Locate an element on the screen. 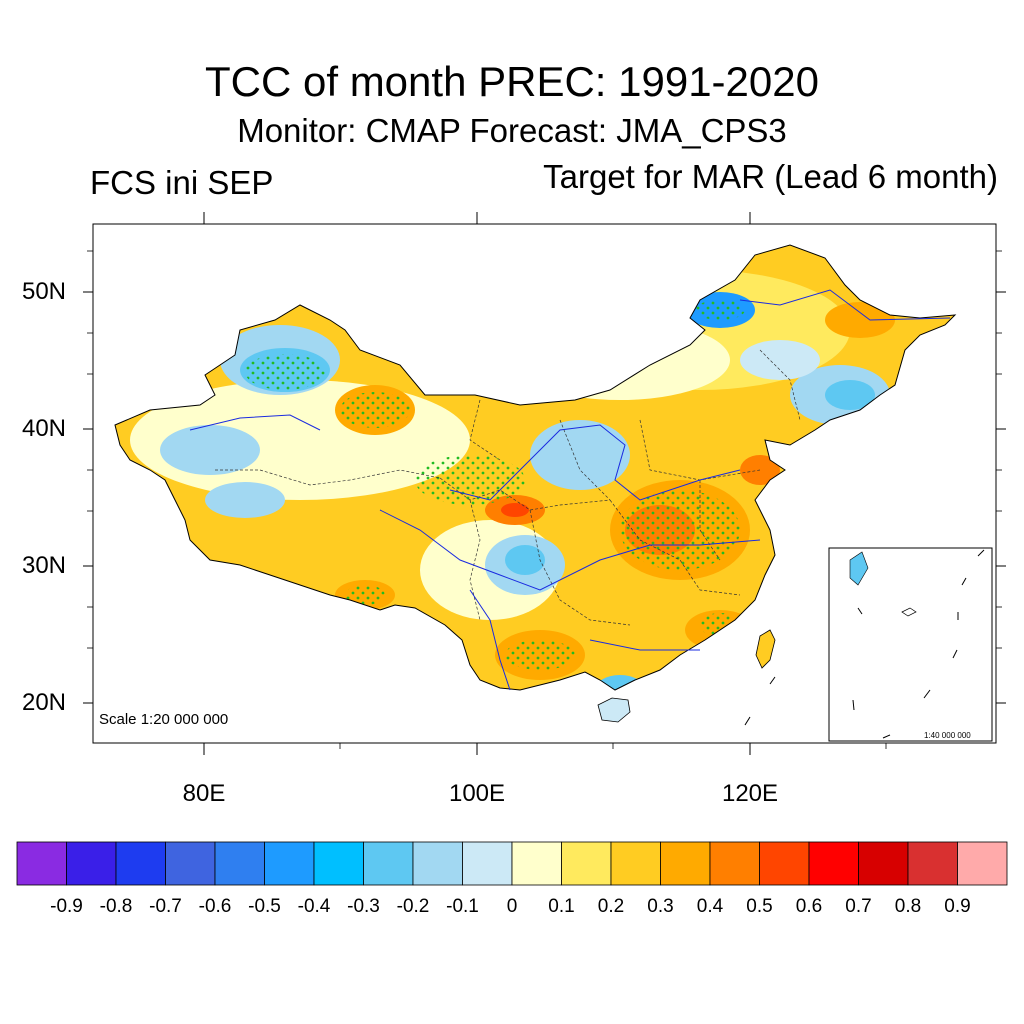 The image size is (1024, 1024). colorbar-tick-label: 0.2 is located at coordinates (611, 906).